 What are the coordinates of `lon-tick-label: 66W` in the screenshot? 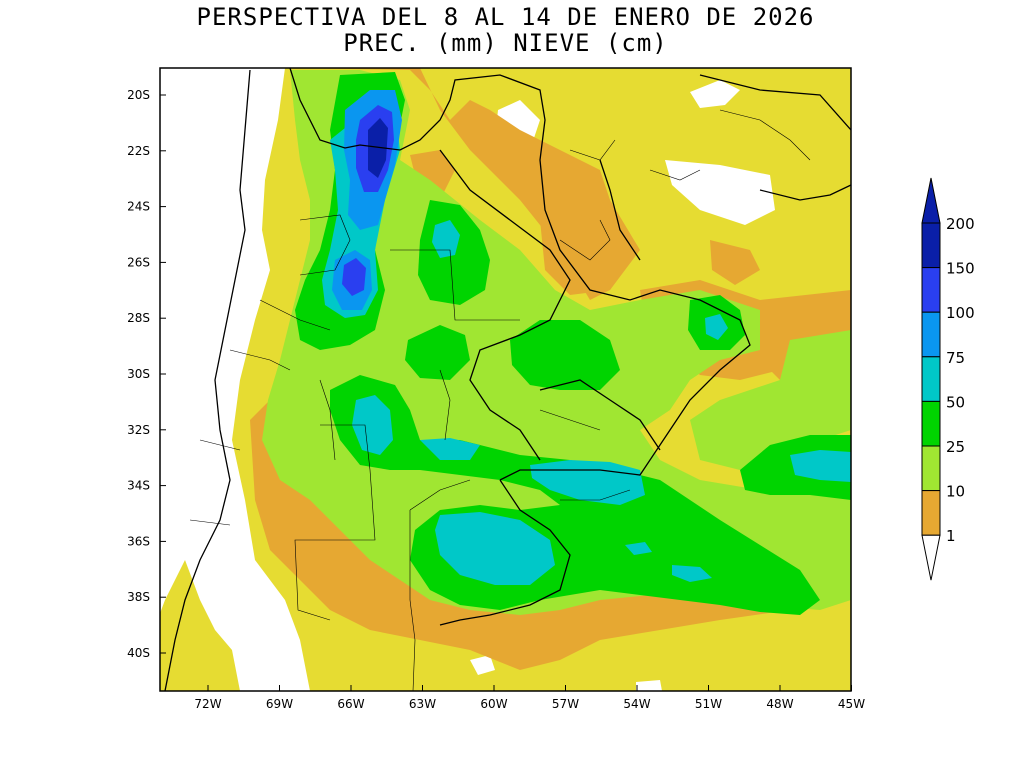 It's located at (350, 704).